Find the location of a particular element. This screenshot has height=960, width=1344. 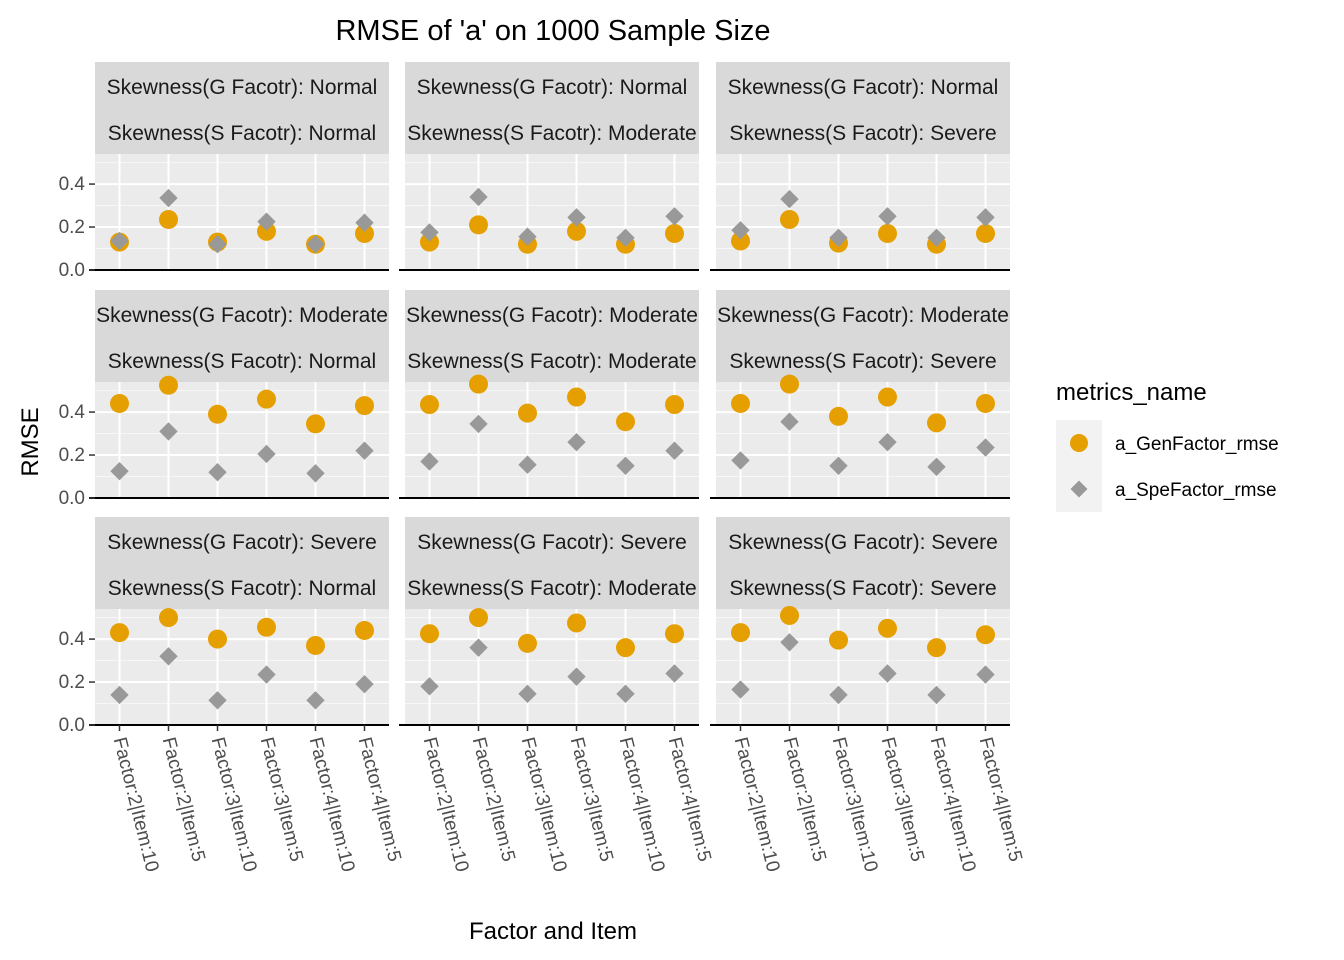

legend-label-spe: a_SpeFactor_rmse is located at coordinates (1196, 490).